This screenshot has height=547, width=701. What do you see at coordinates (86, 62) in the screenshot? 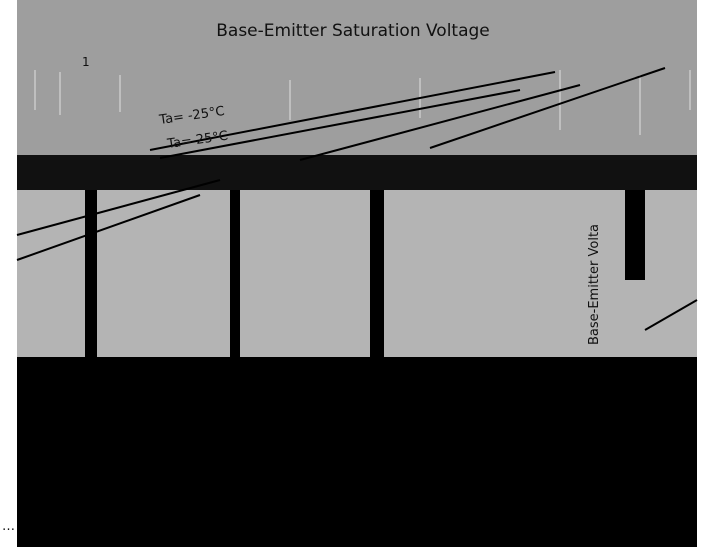
I see `axis-fragment: 1` at bounding box center [86, 62].